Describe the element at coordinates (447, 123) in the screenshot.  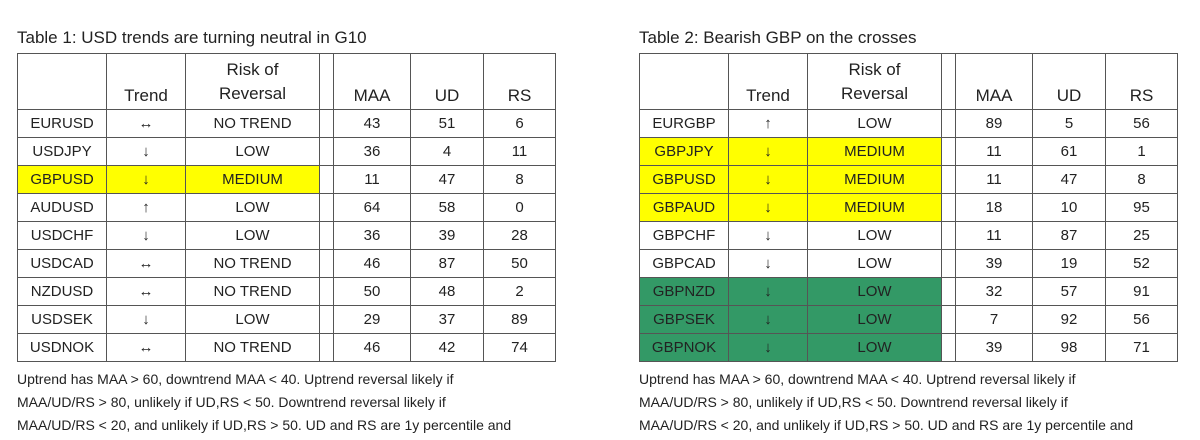
I see `table-cell: 51` at that location.